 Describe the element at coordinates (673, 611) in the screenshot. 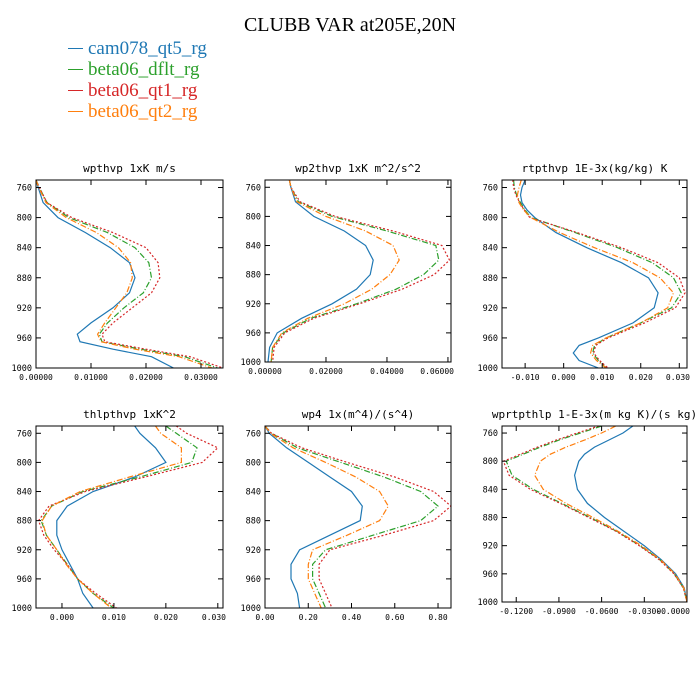

I see `x-tick-label: -0.0000` at that location.